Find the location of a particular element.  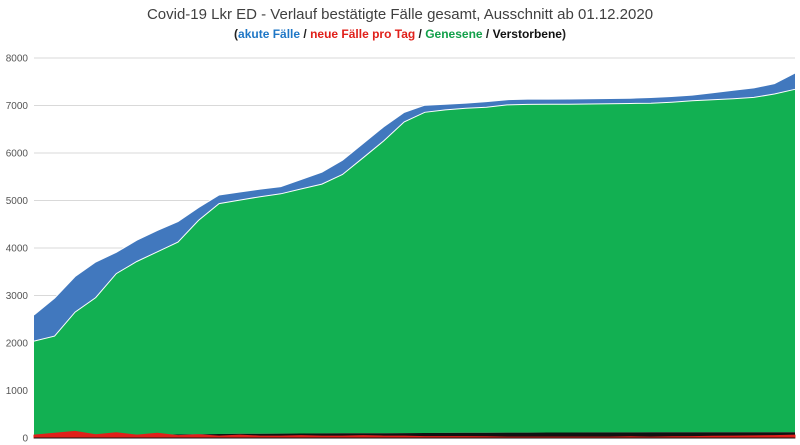

y-tick-label: 5000 is located at coordinates (17, 201).